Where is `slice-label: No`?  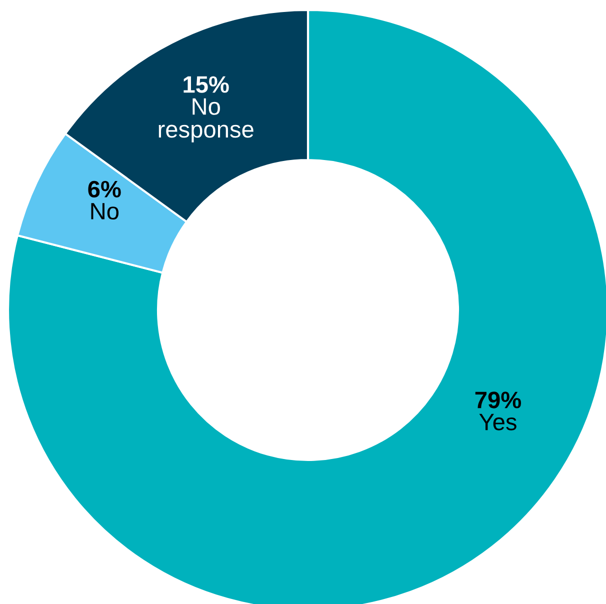 slice-label: No is located at coordinates (105, 211).